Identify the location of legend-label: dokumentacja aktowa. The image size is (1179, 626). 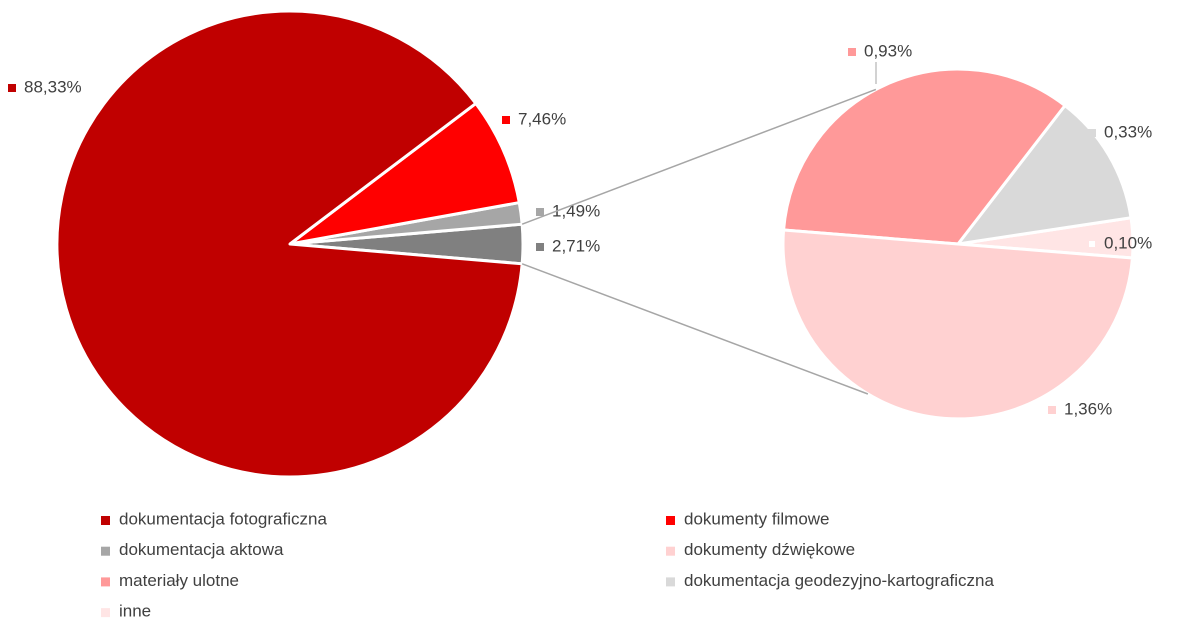
(201, 549).